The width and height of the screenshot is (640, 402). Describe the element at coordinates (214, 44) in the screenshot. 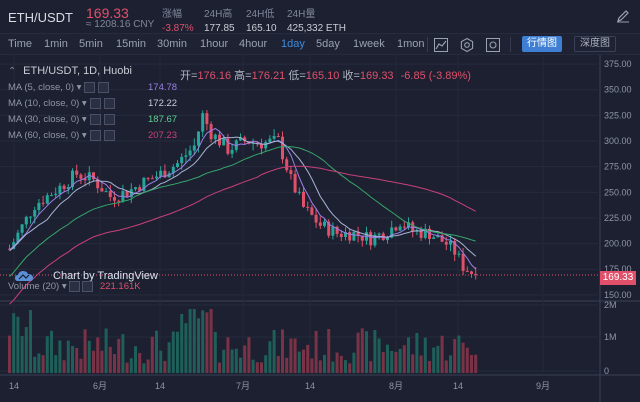

I see `interval-1hour: 1hour` at that location.